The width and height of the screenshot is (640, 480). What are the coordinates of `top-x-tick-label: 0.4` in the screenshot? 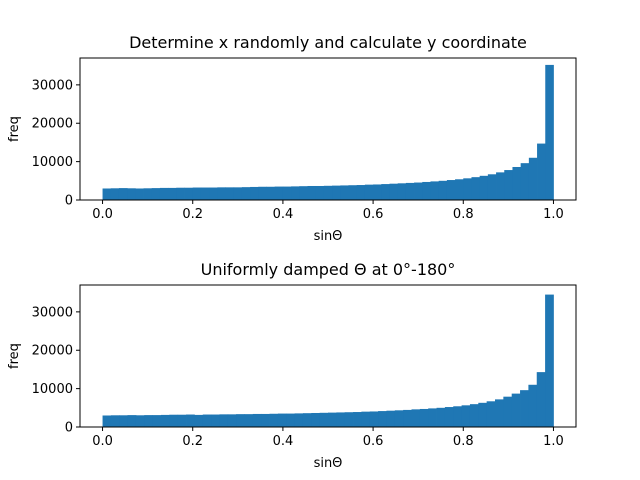 It's located at (283, 214).